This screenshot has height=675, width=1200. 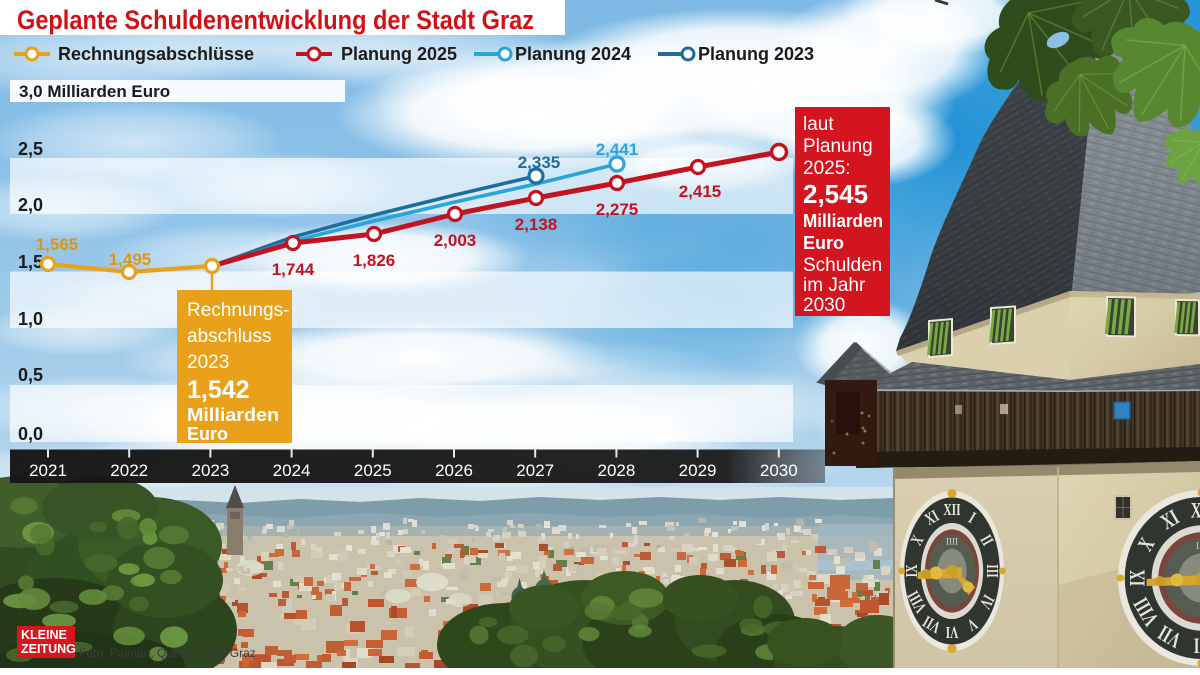 I want to click on svg-text: 3,0 Milliarden Euro, so click(x=94, y=91).